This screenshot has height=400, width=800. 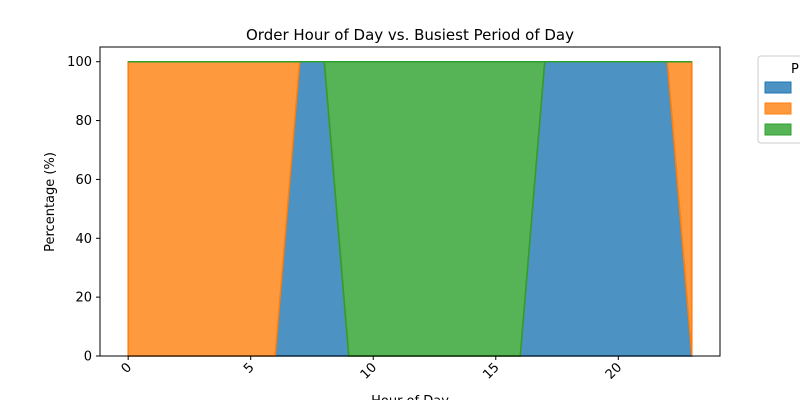 What do you see at coordinates (491, 371) in the screenshot?
I see `x-tick-label: 15` at bounding box center [491, 371].